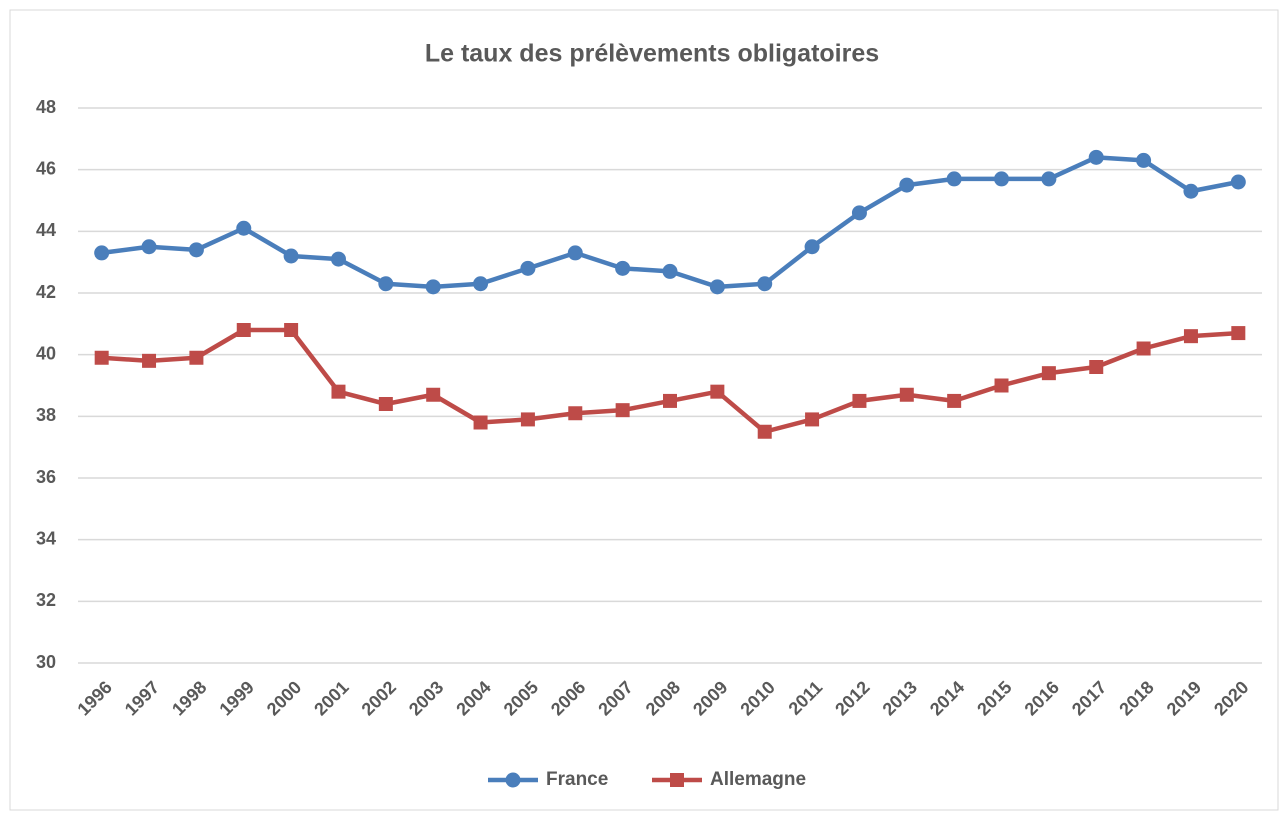 This screenshot has height=814, width=1283. What do you see at coordinates (46, 107) in the screenshot?
I see `y-tick-label: 48` at bounding box center [46, 107].